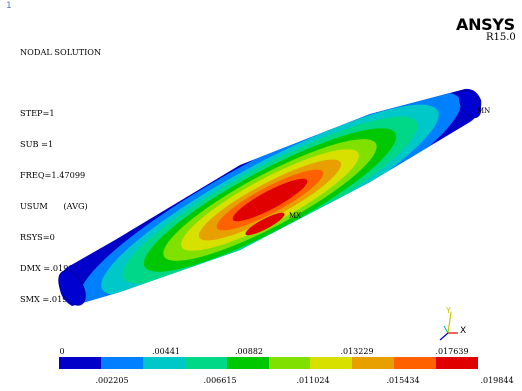 This screenshot has width=522, height=391. Describe the element at coordinates (9, 6) in the screenshot. I see `window-number: 1` at that location.